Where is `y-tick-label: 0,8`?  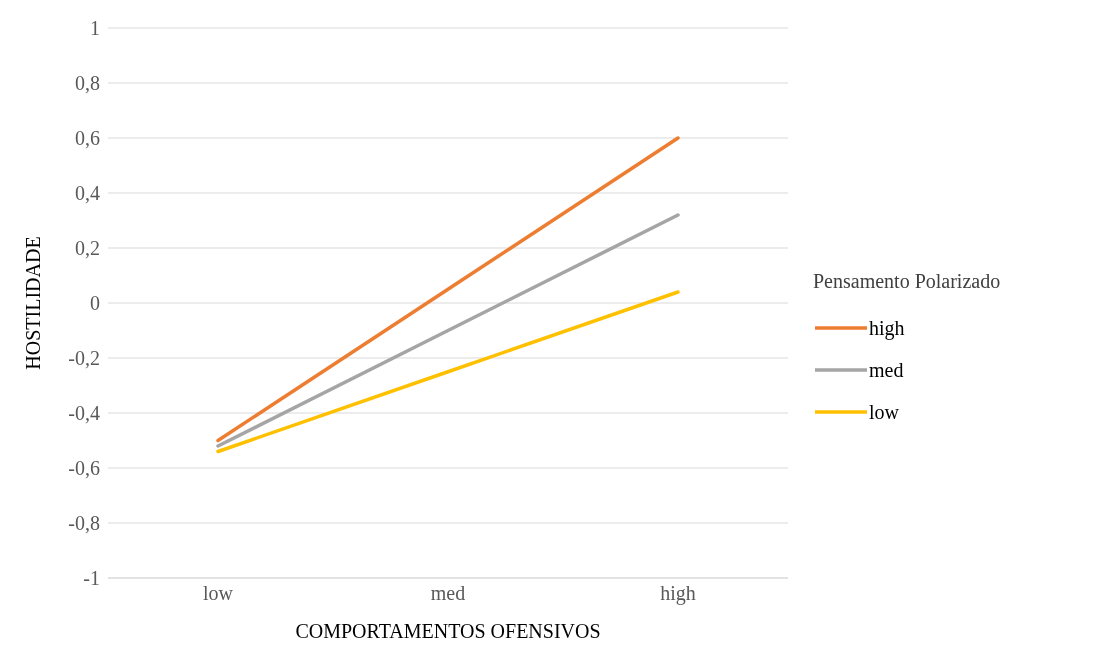 y-tick-label: 0,8 is located at coordinates (87, 83).